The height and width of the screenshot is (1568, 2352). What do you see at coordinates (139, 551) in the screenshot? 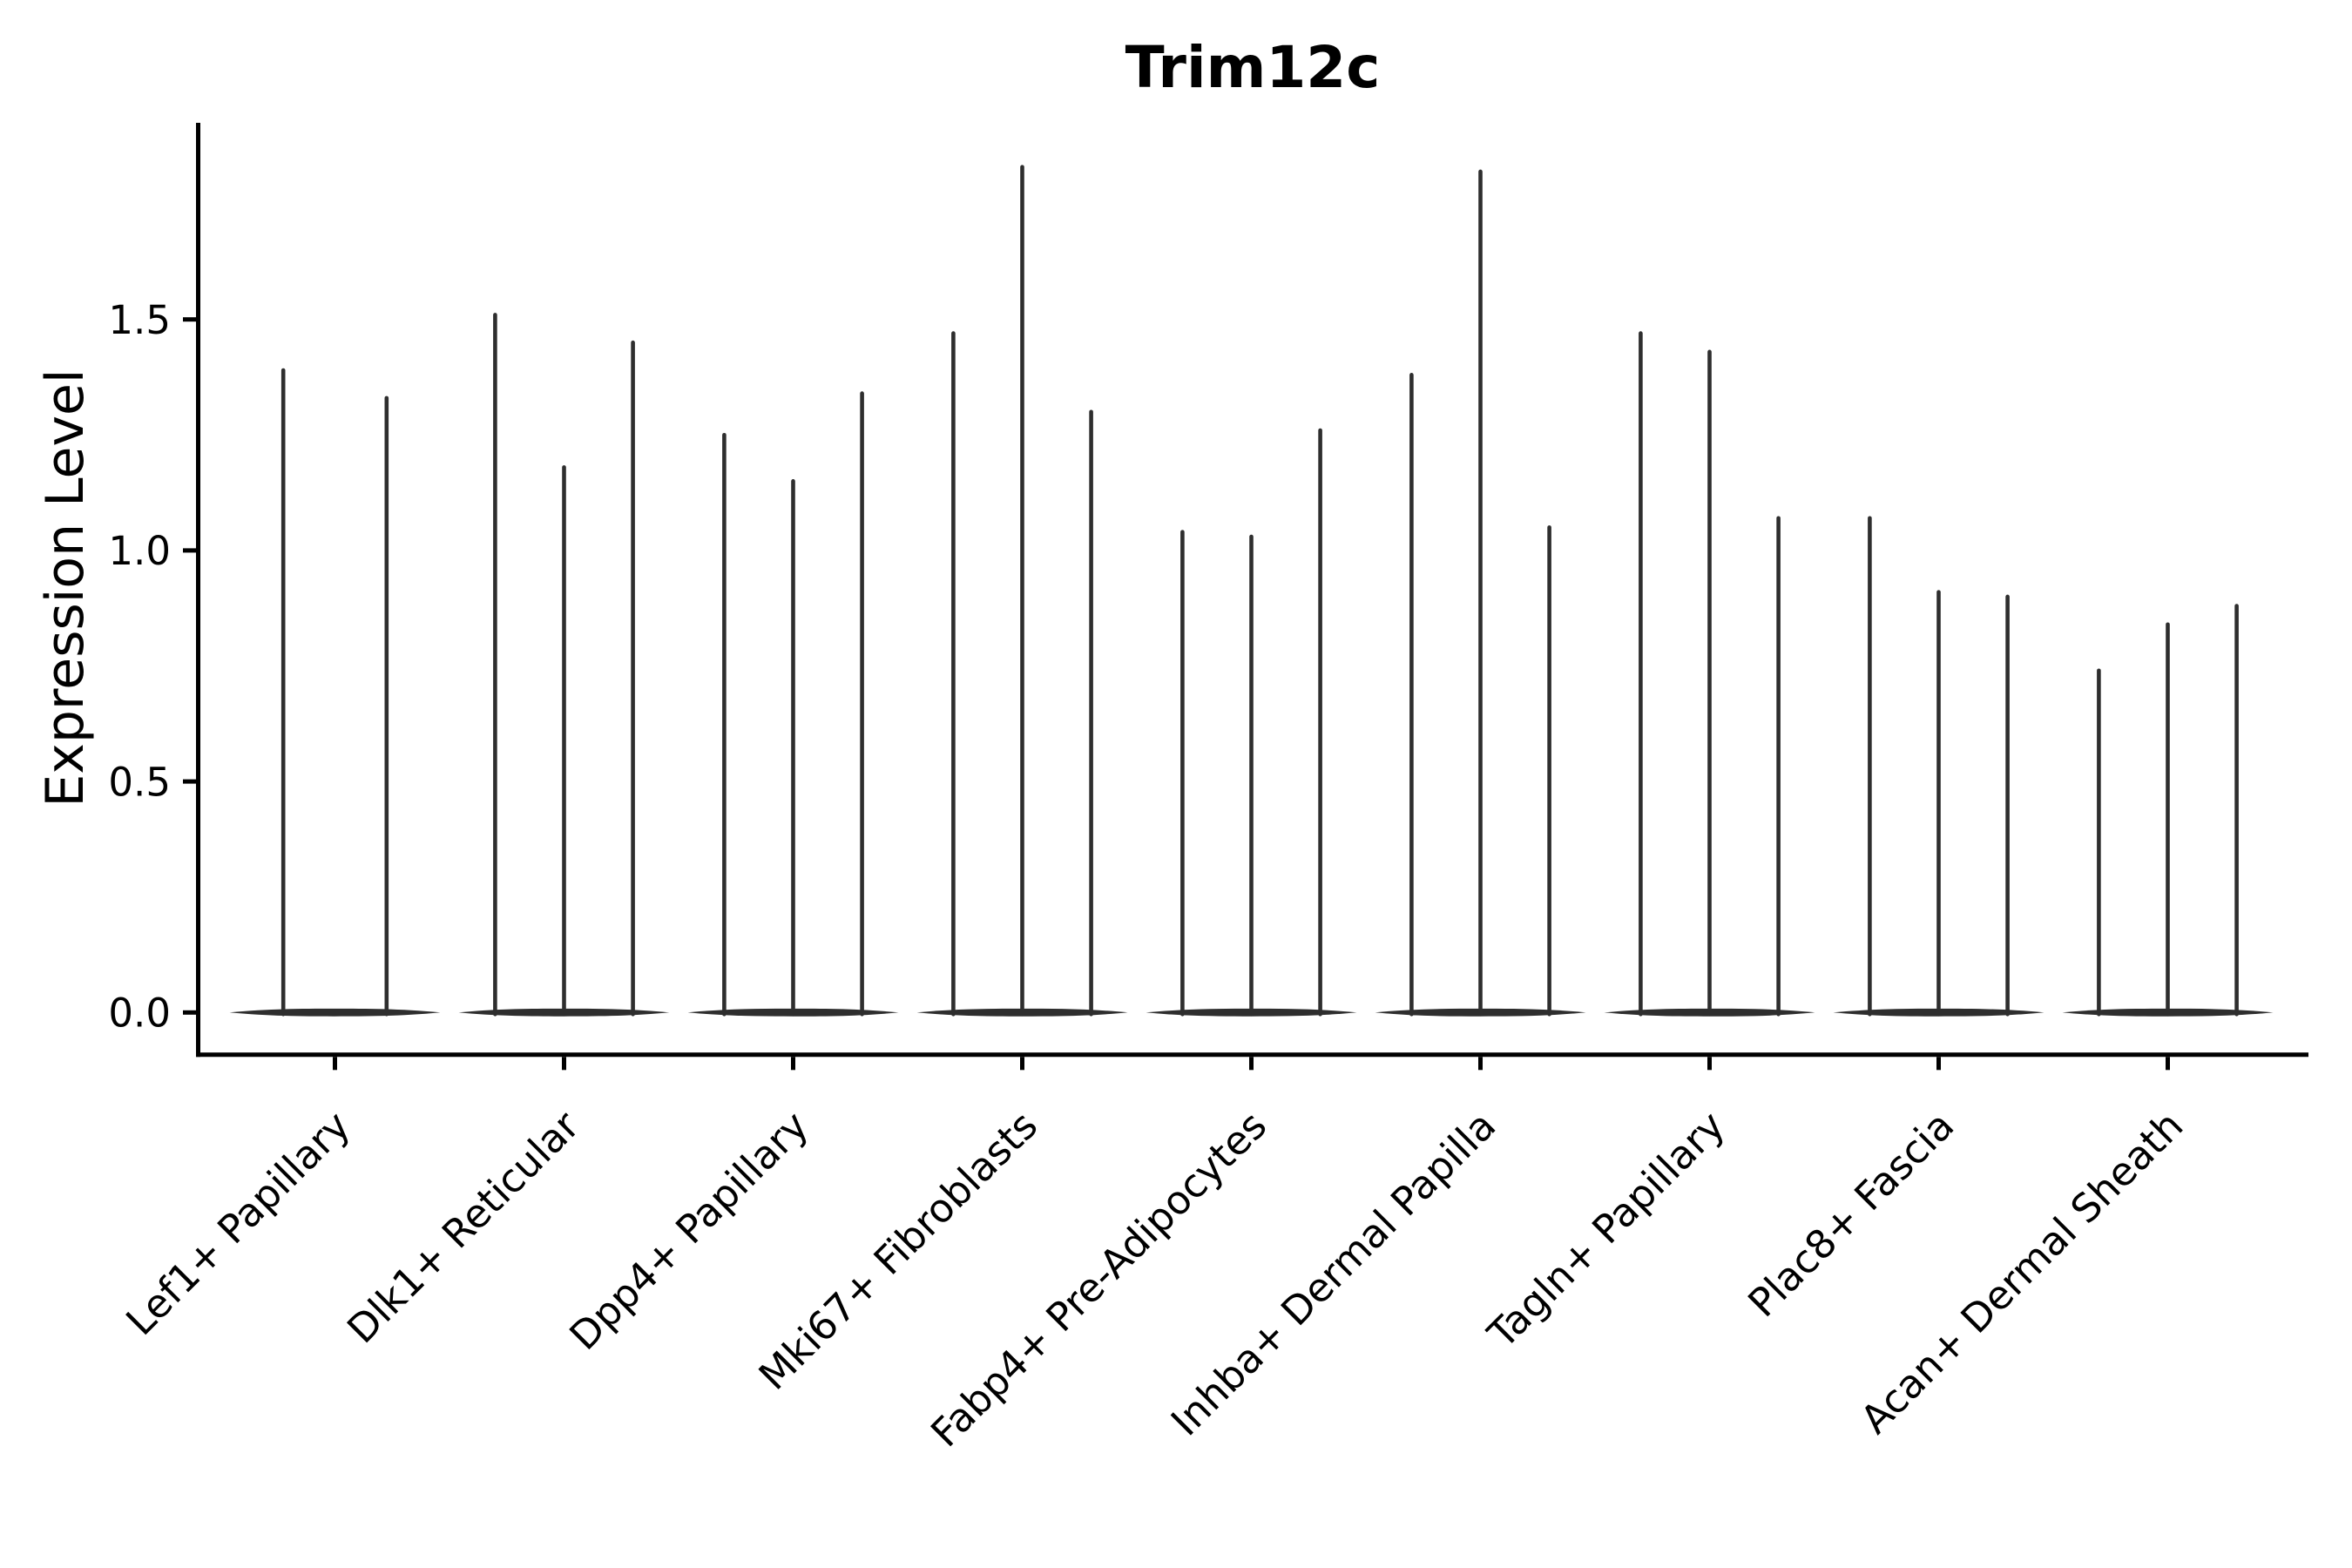
I see `y-tick-label: 1.0` at bounding box center [139, 551].